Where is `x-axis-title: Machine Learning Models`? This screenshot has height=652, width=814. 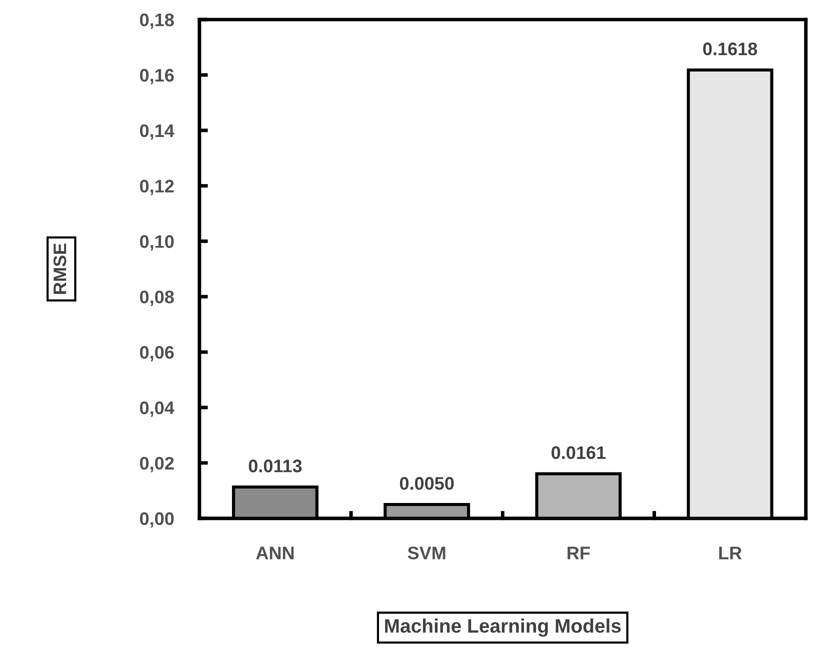
x-axis-title: Machine Learning Models is located at coordinates (503, 627).